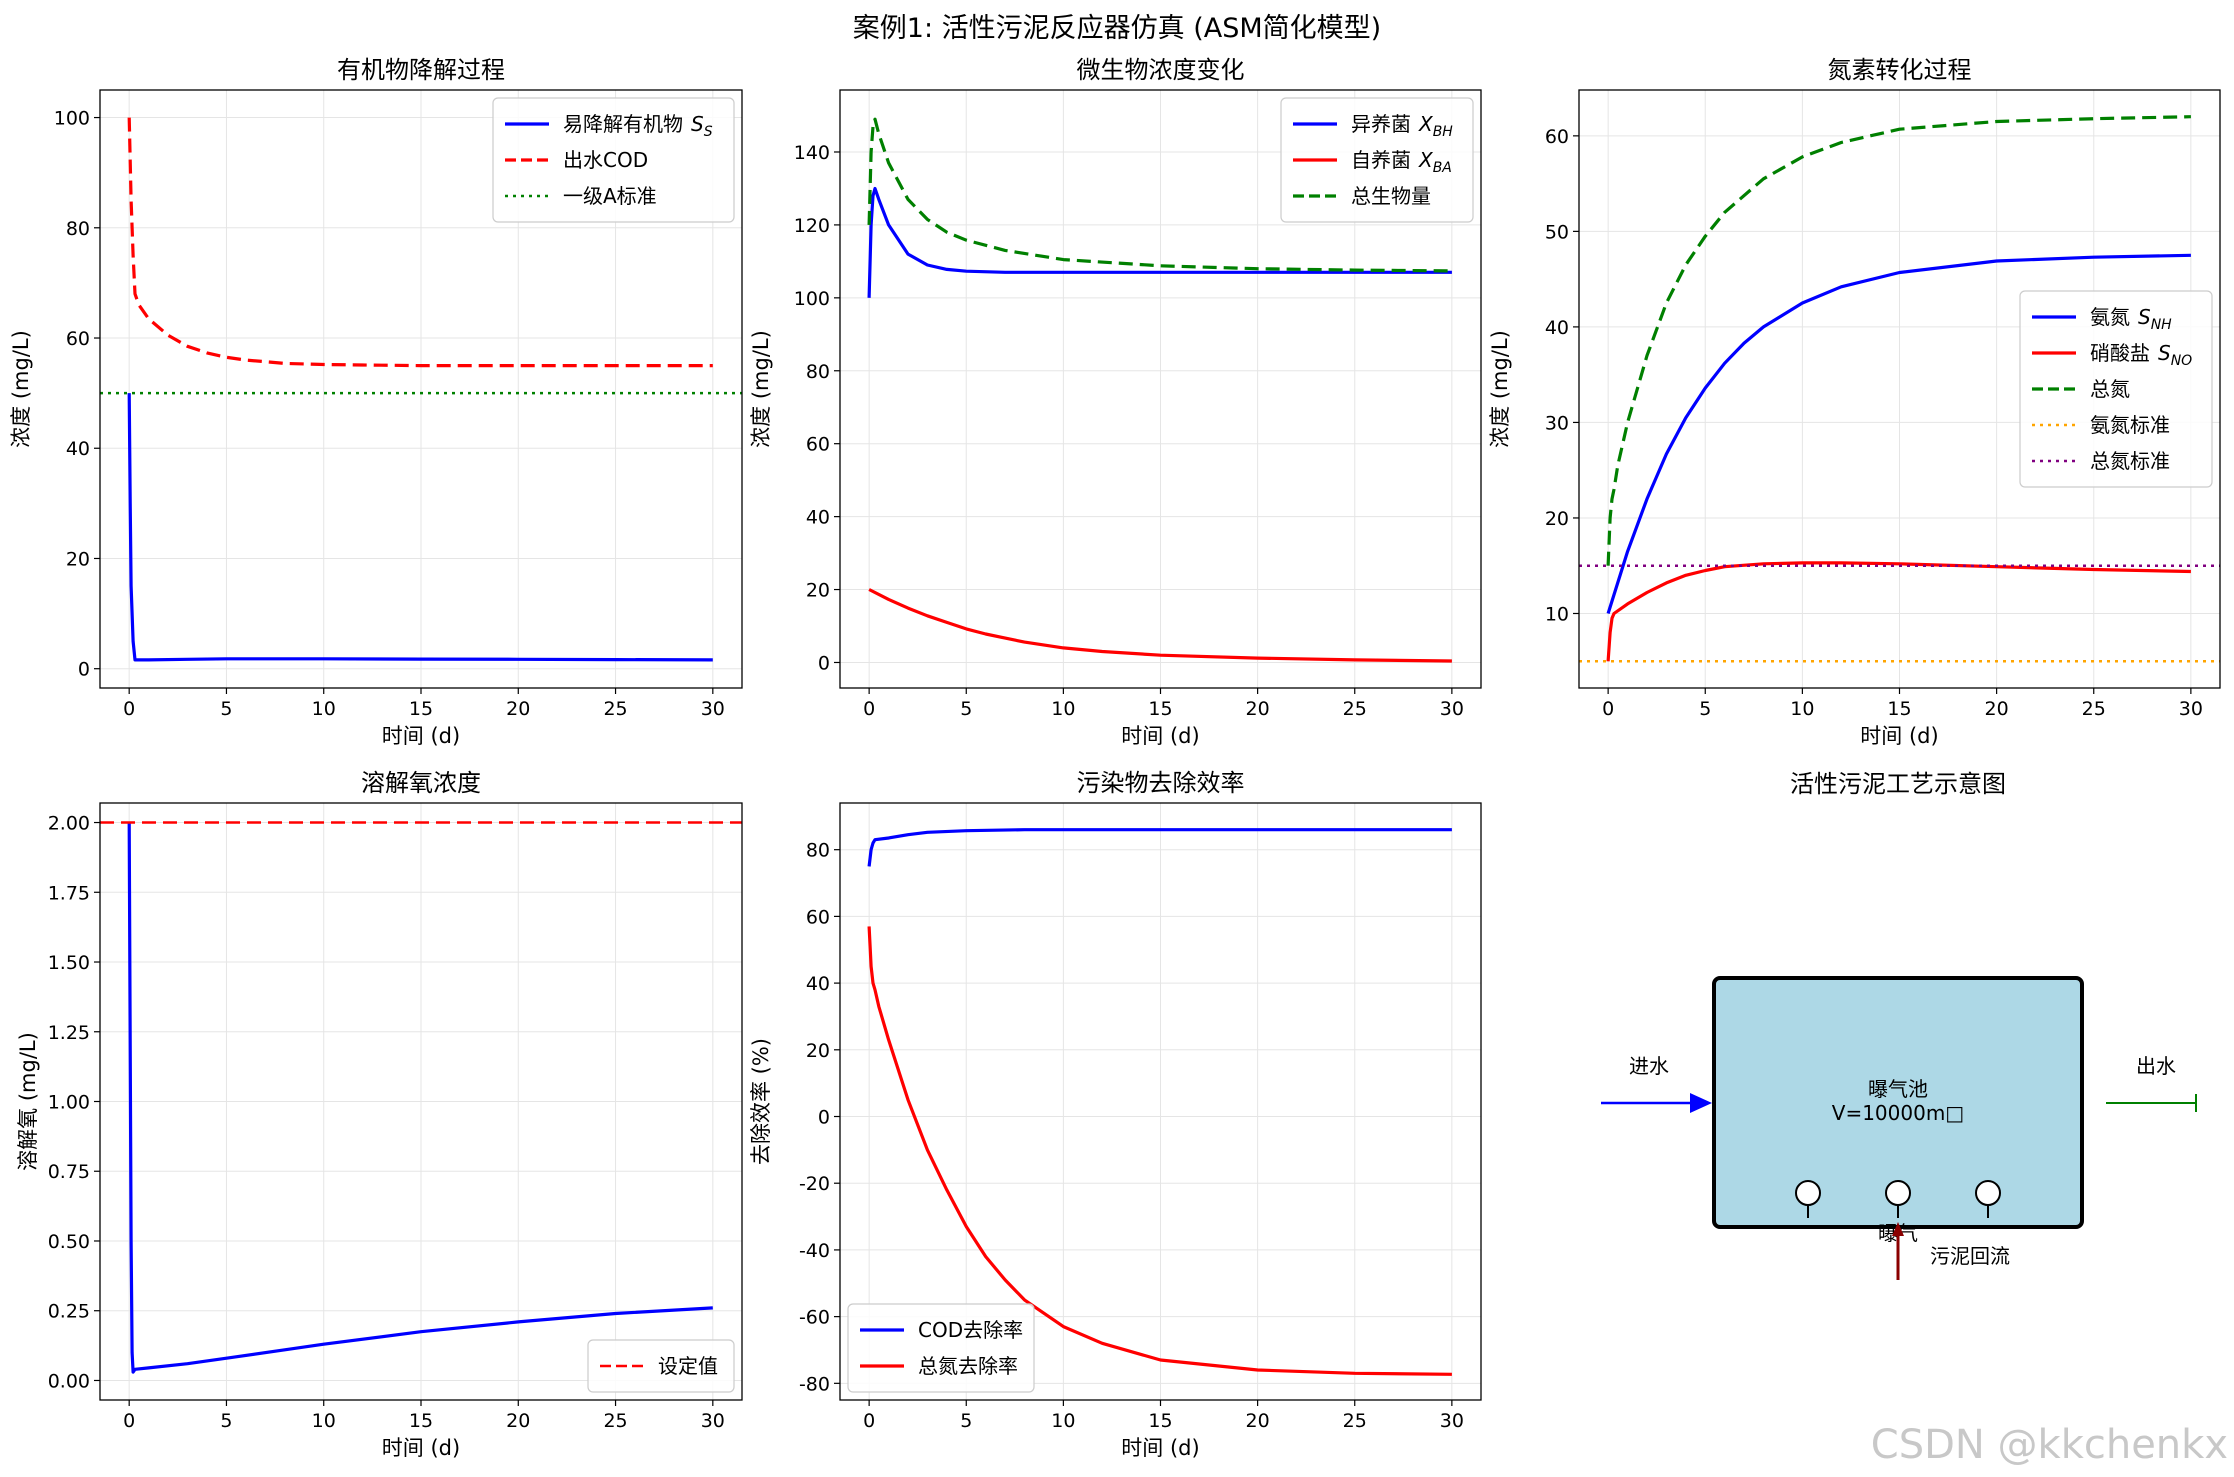 This screenshot has height=1477, width=2234. Describe the element at coordinates (28, 1101) in the screenshot. I see `y-axis-label: 溶解氧 (mg/L)` at that location.